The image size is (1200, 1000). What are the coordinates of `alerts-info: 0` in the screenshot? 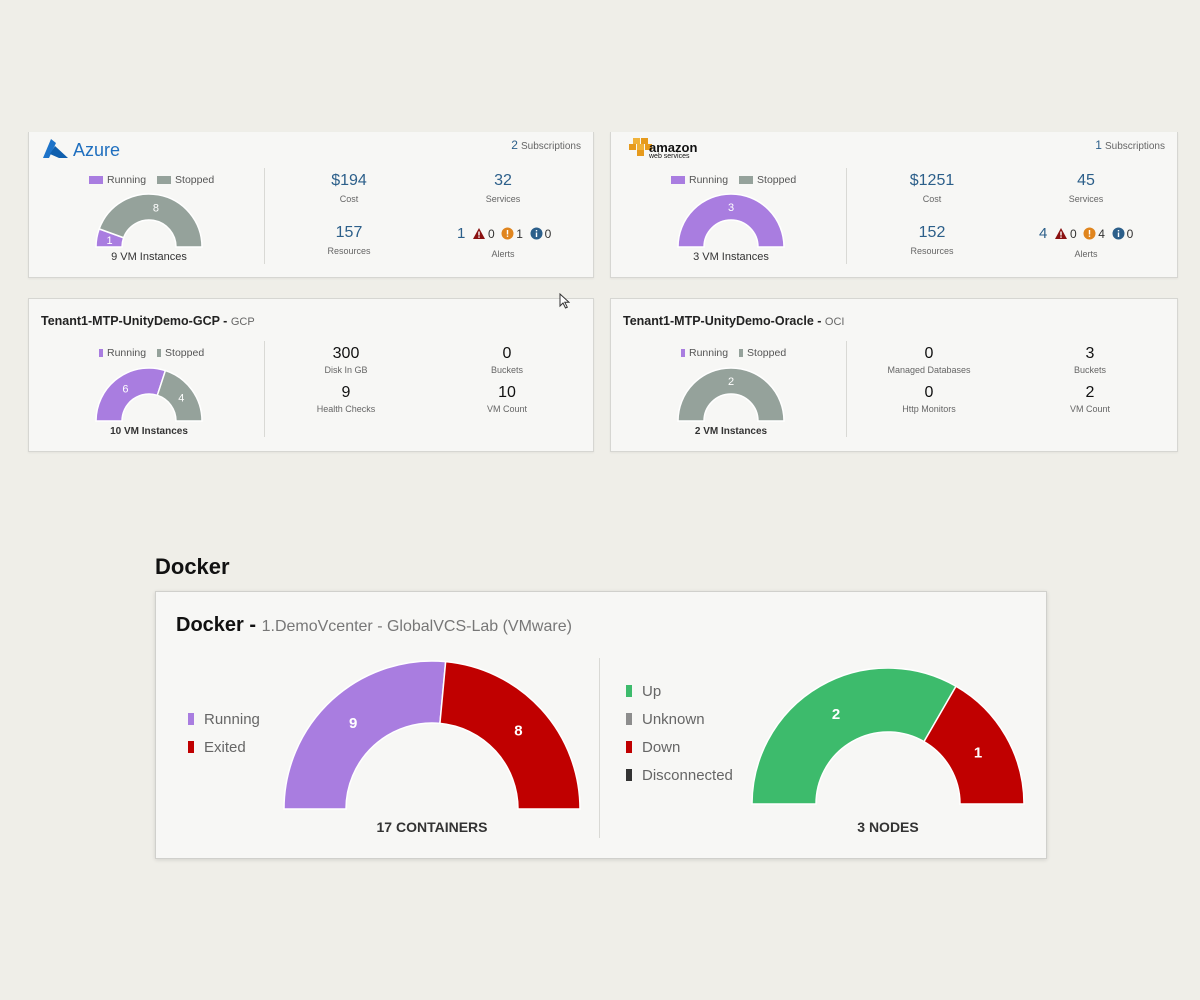 It's located at (548, 234).